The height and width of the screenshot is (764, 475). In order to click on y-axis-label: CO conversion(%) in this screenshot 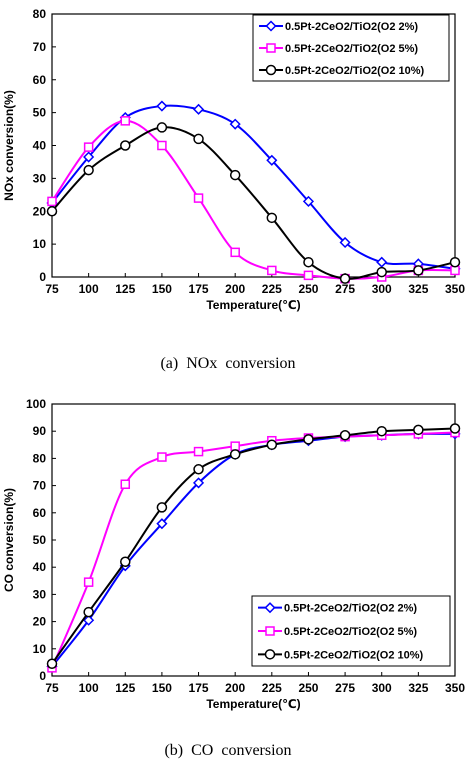, I will do `click(9, 540)`.